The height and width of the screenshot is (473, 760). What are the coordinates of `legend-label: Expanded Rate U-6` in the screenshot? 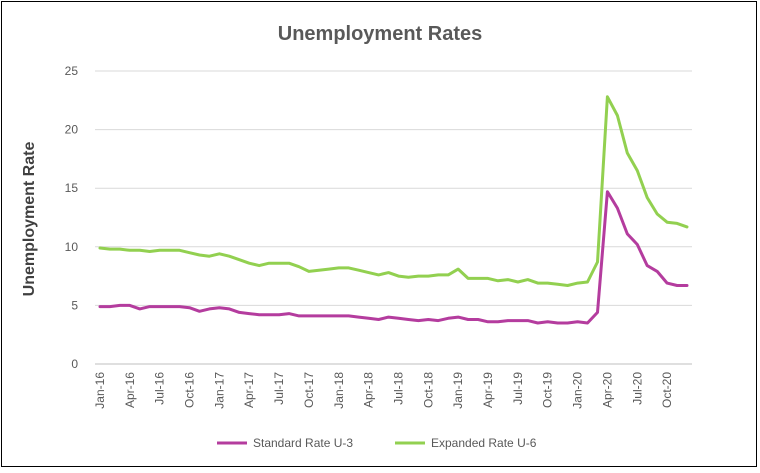 It's located at (484, 443).